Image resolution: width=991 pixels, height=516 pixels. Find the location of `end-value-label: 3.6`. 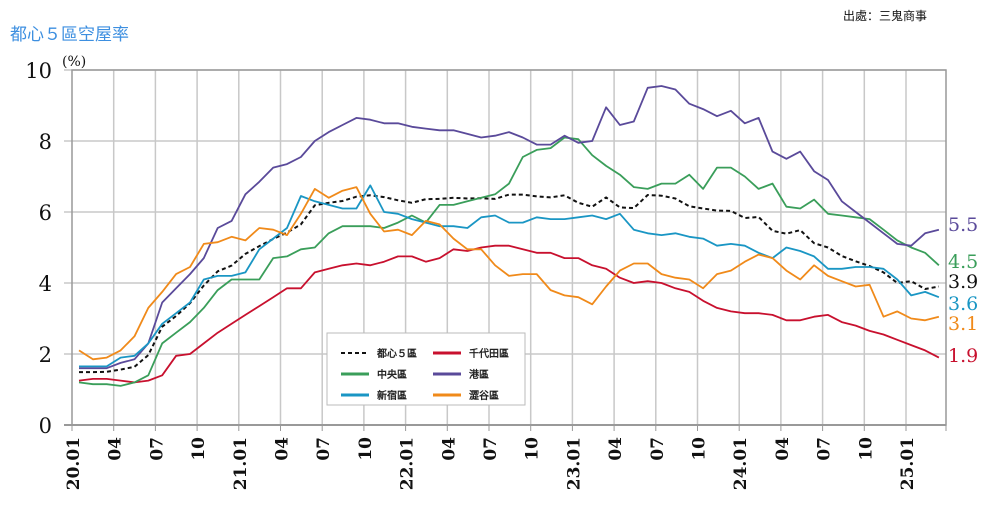

end-value-label: 3.6 is located at coordinates (963, 304).